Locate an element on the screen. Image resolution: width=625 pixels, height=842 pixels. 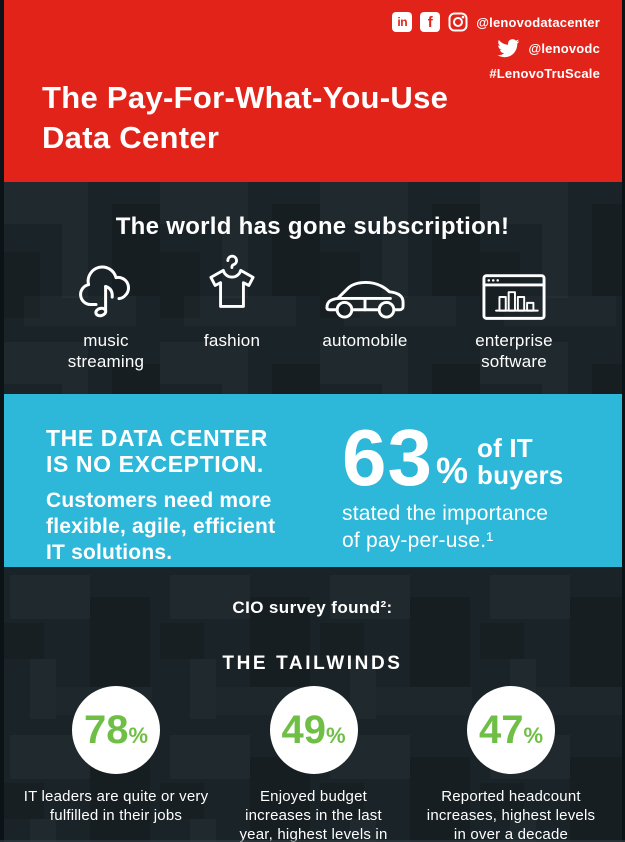
subscription-item-enterprise: enterprise software is located at coordinates (514, 313).